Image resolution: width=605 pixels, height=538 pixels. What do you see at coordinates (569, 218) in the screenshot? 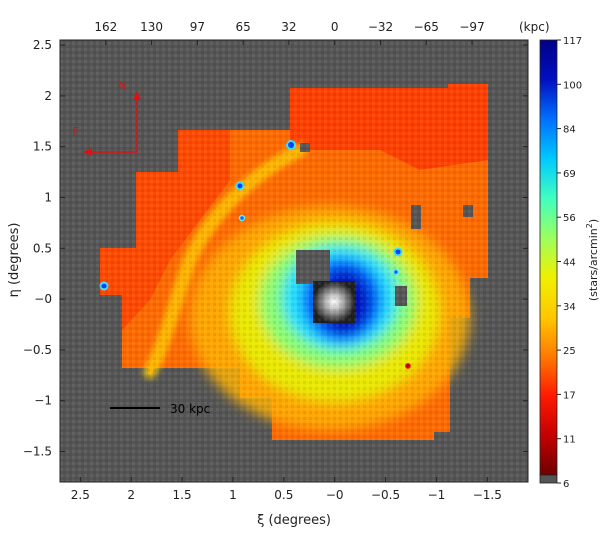
I see `colorbar-tick-label: 56` at bounding box center [569, 218].